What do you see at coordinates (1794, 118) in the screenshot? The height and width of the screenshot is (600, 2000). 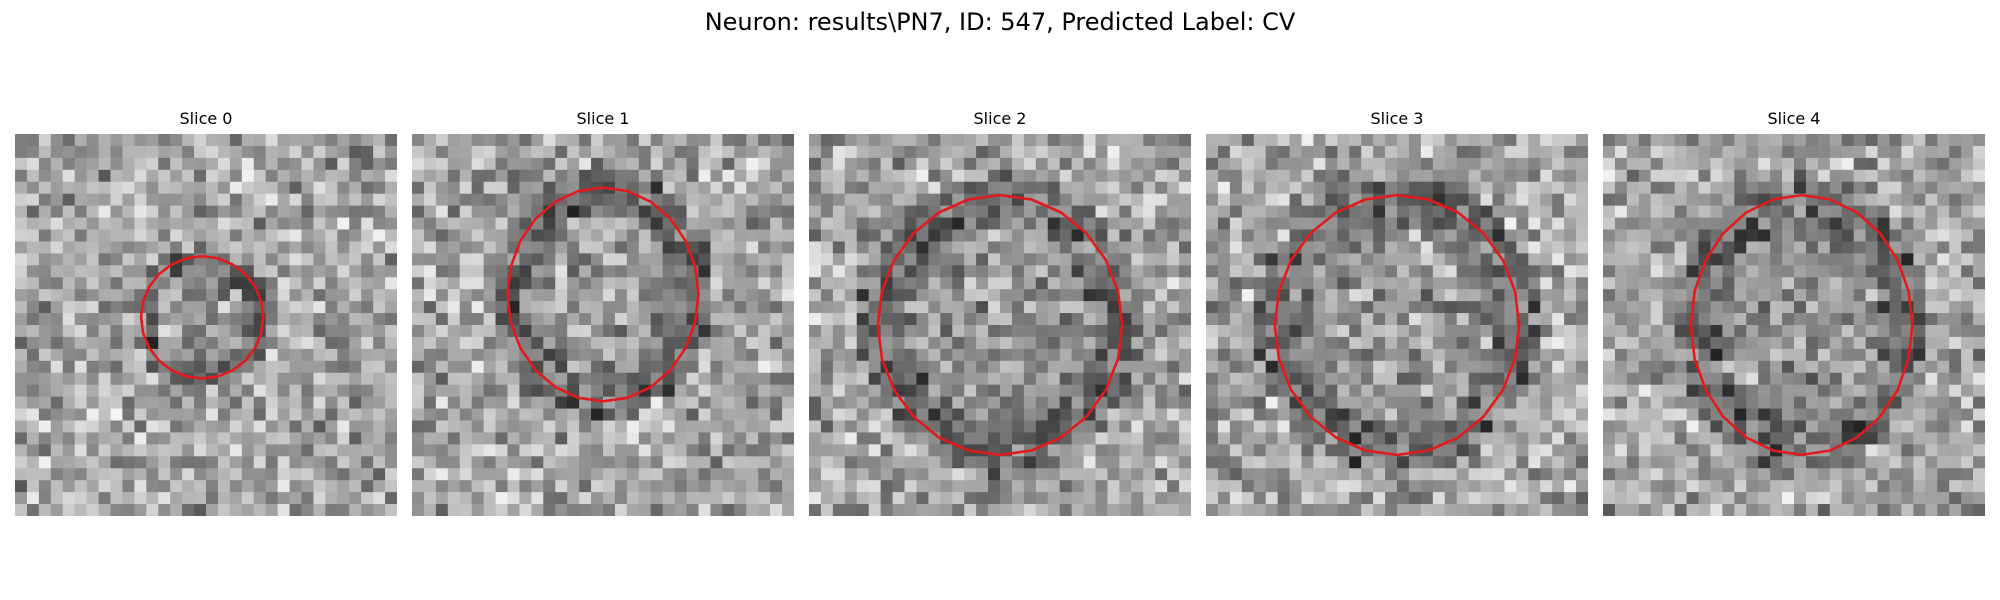 I see `slice-title-4: Slice 4` at bounding box center [1794, 118].